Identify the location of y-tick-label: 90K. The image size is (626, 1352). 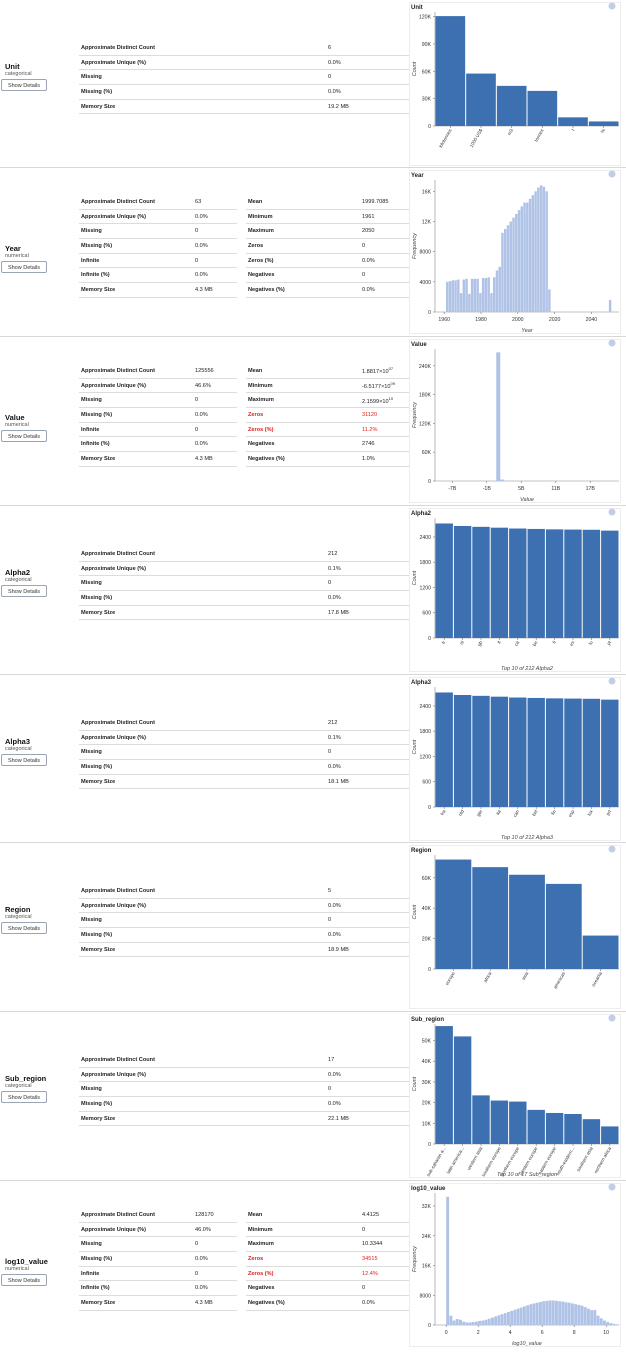
(427, 45).